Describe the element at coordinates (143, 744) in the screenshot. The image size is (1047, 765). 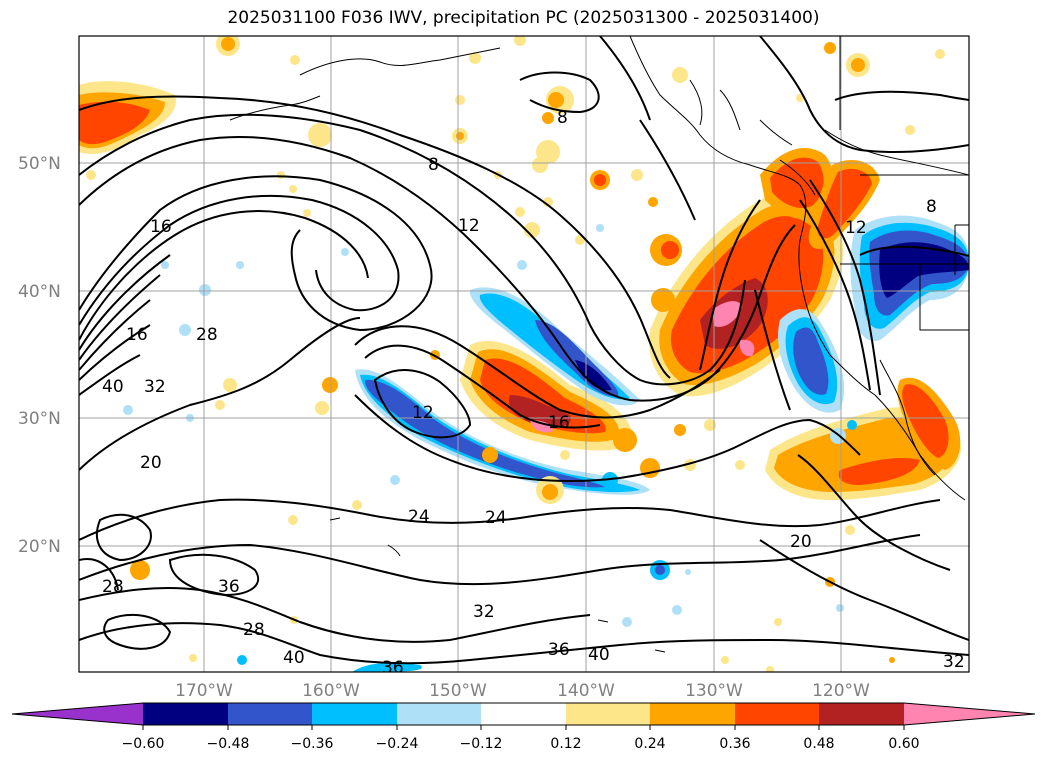
I see `colorbar-tick-label: −0.60` at that location.